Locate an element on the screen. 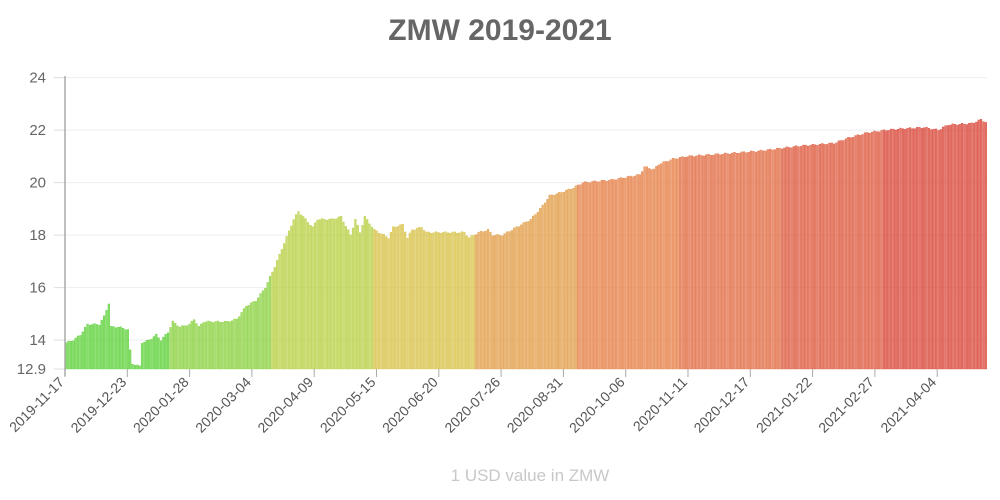 This screenshot has height=500, width=1000. x-tick-label: 2020-10-06 is located at coordinates (597, 405).